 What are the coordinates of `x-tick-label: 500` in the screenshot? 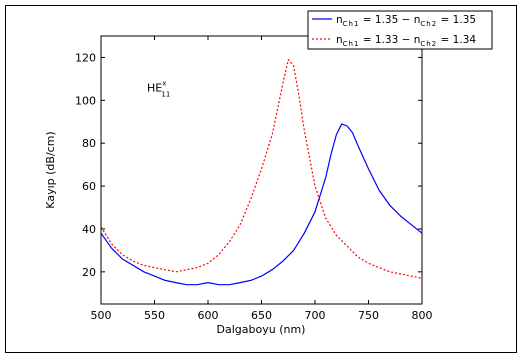 It's located at (101, 315).